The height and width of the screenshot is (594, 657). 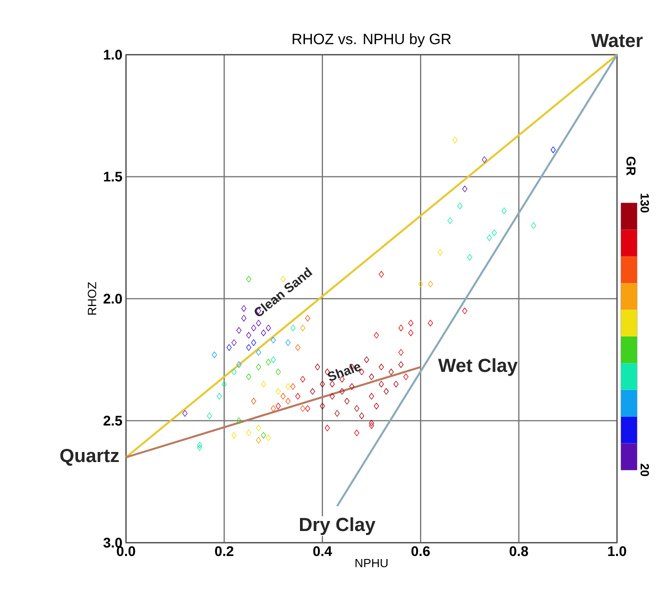 What do you see at coordinates (224, 551) in the screenshot?
I see `x-tick-label: 0.2` at bounding box center [224, 551].